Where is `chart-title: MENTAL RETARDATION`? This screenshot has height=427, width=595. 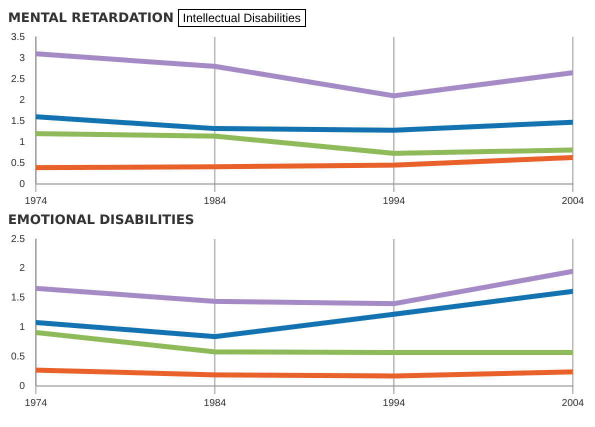 chart-title: MENTAL RETARDATION is located at coordinates (91, 18).